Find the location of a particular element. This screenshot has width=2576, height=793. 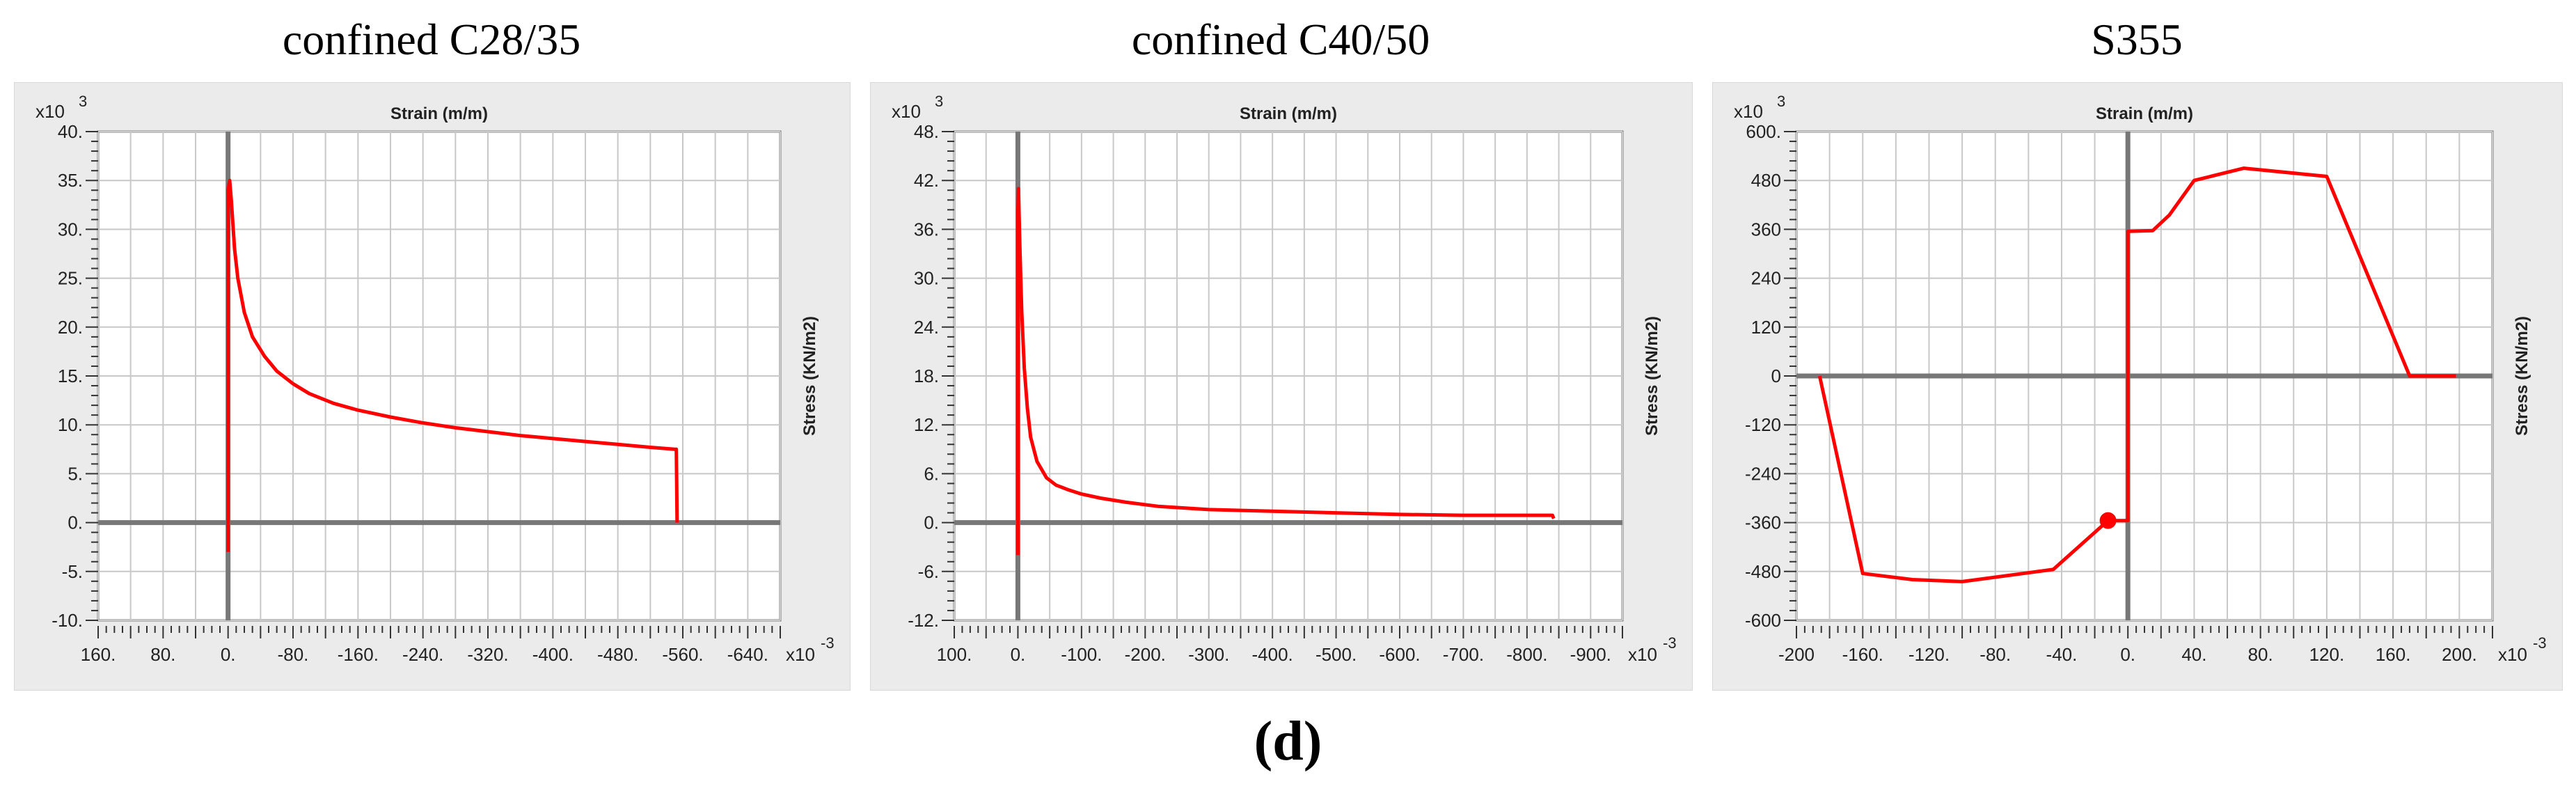

x-tick-label: -100. is located at coordinates (1081, 654).